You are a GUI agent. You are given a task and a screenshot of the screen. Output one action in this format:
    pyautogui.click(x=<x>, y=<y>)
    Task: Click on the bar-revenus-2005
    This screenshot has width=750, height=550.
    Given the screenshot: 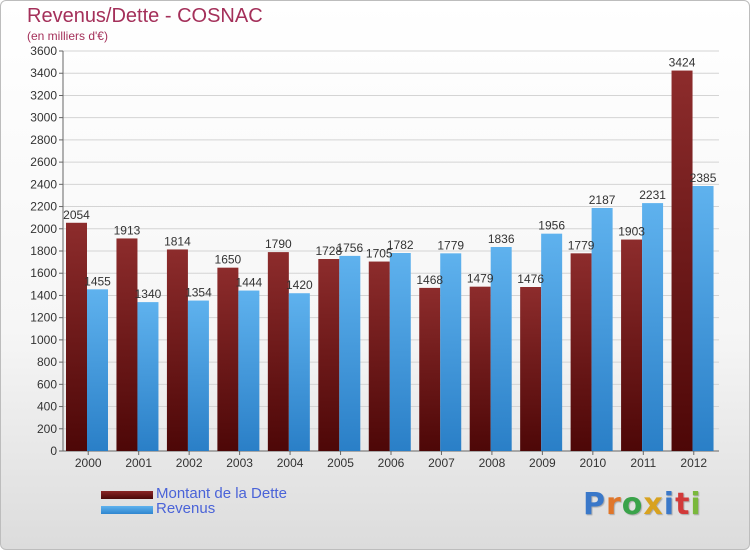 What is the action you would take?
    pyautogui.click(x=350, y=353)
    